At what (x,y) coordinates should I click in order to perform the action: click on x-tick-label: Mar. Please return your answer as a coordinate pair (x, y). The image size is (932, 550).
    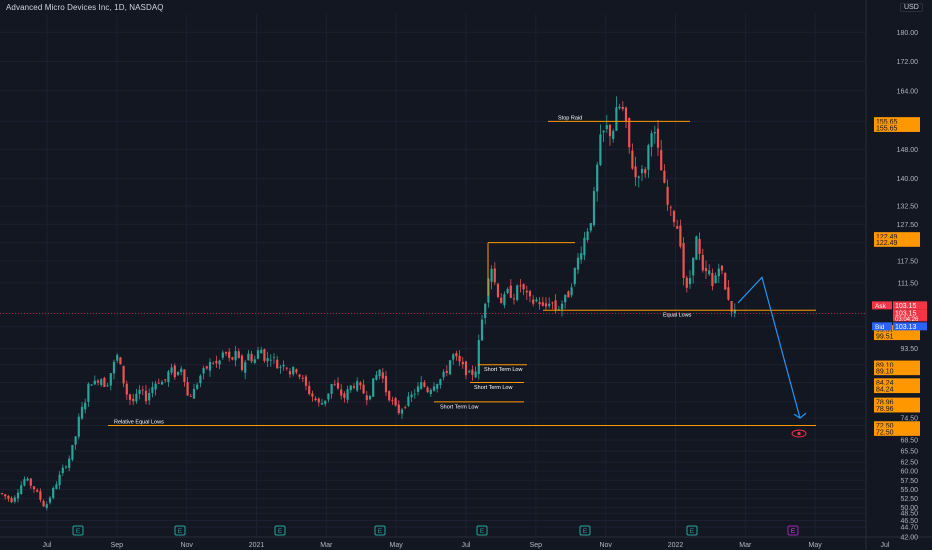
    Looking at the image, I should click on (745, 545).